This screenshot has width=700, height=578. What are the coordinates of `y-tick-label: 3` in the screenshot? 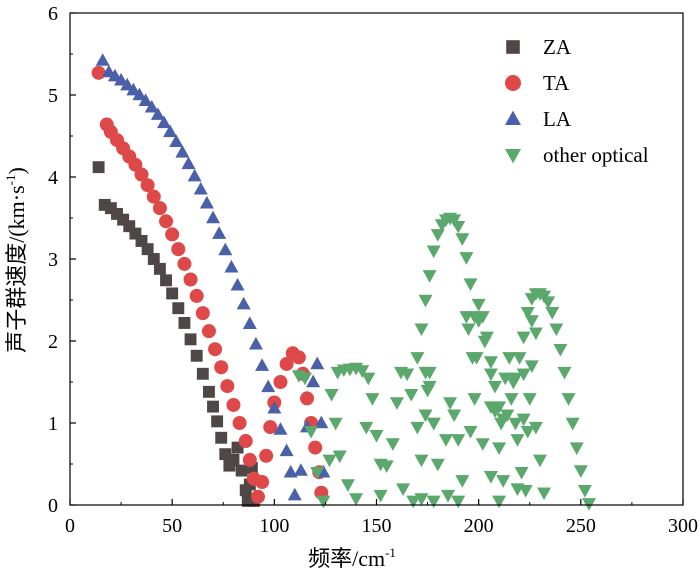 It's located at (53, 260).